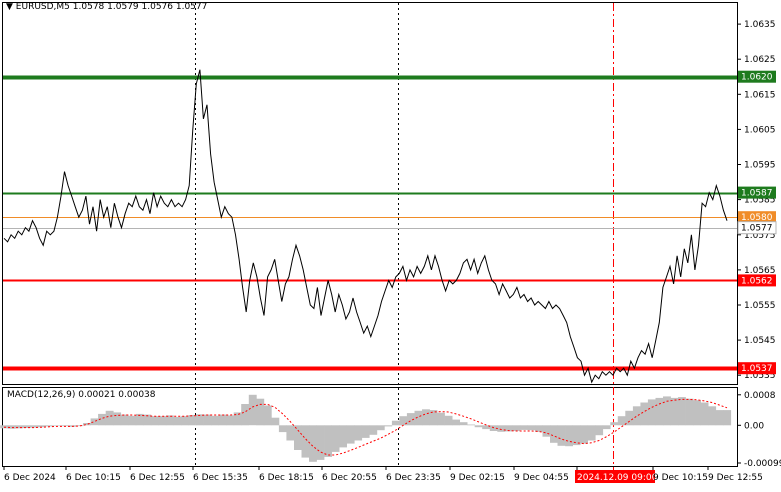 The width and height of the screenshot is (781, 492). Describe the element at coordinates (760, 201) in the screenshot. I see `price-tick-label: 1.0585` at that location.